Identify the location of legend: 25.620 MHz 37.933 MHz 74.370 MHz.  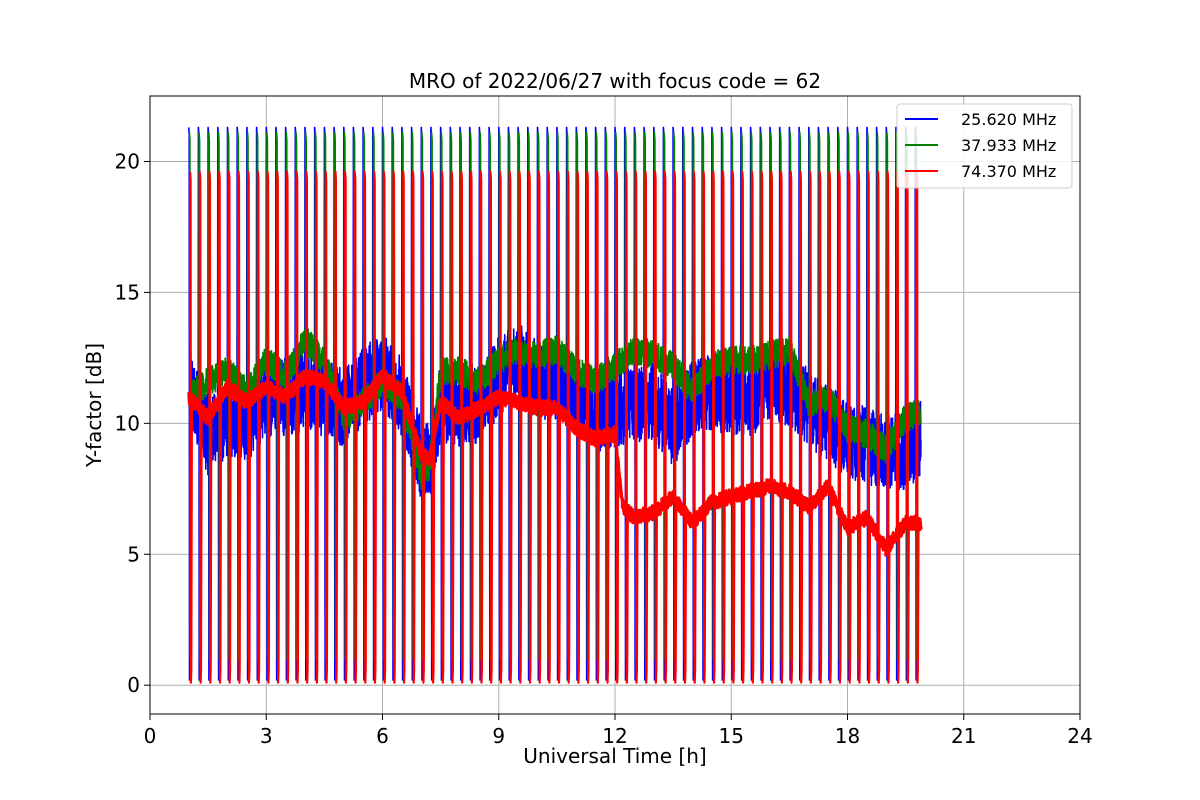
(984, 146).